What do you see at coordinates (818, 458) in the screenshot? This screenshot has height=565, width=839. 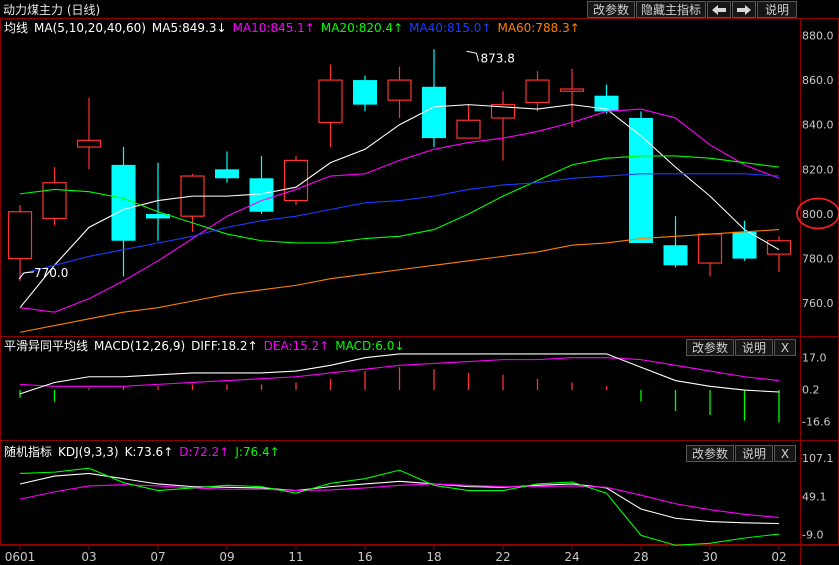 I see `kdj-tick-label: 107.1` at bounding box center [818, 458].